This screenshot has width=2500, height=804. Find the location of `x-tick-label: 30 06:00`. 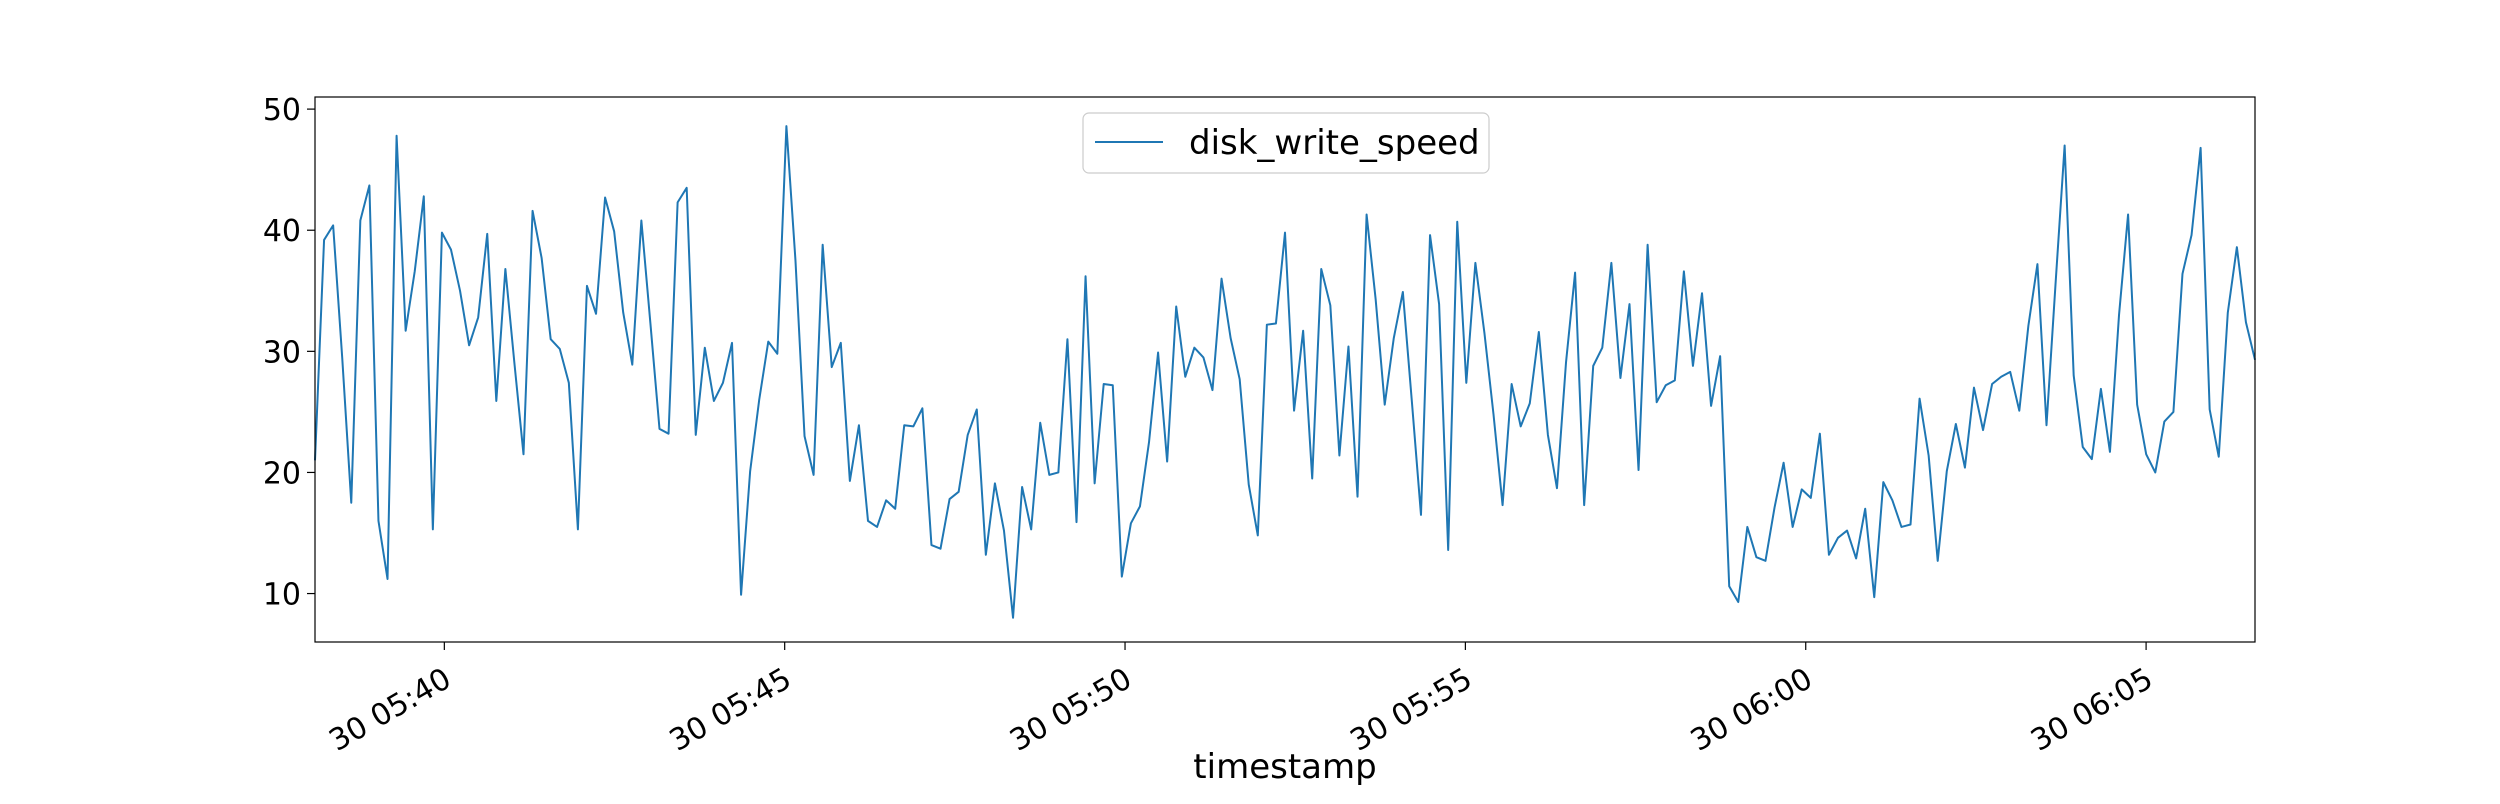

x-tick-label: 30 06:00 is located at coordinates (1752, 709).